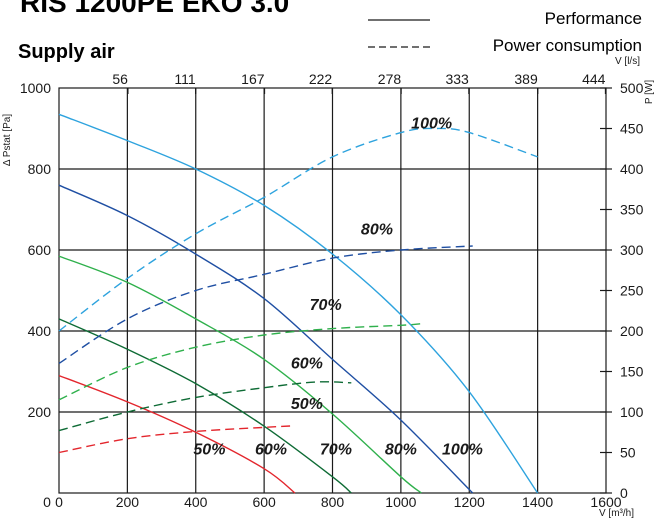 This screenshot has width=660, height=522. I want to click on chart-subtitle: Supply air, so click(66, 52).